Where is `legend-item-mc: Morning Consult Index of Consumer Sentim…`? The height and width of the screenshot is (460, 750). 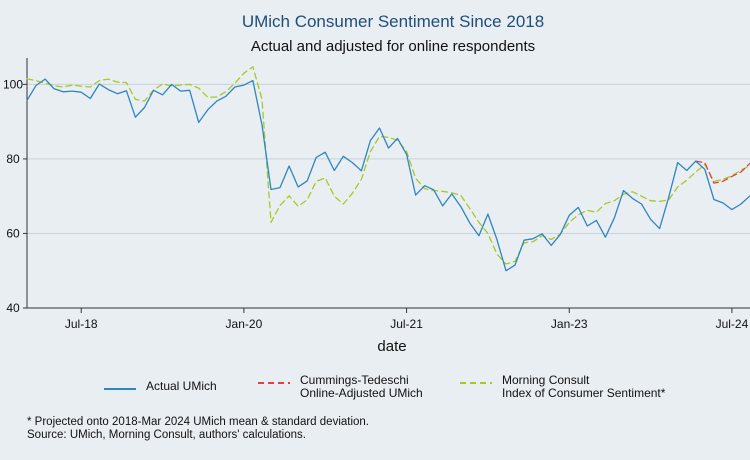
legend-item-mc: Morning Consult Index of Consumer Sentim… is located at coordinates (562, 387).